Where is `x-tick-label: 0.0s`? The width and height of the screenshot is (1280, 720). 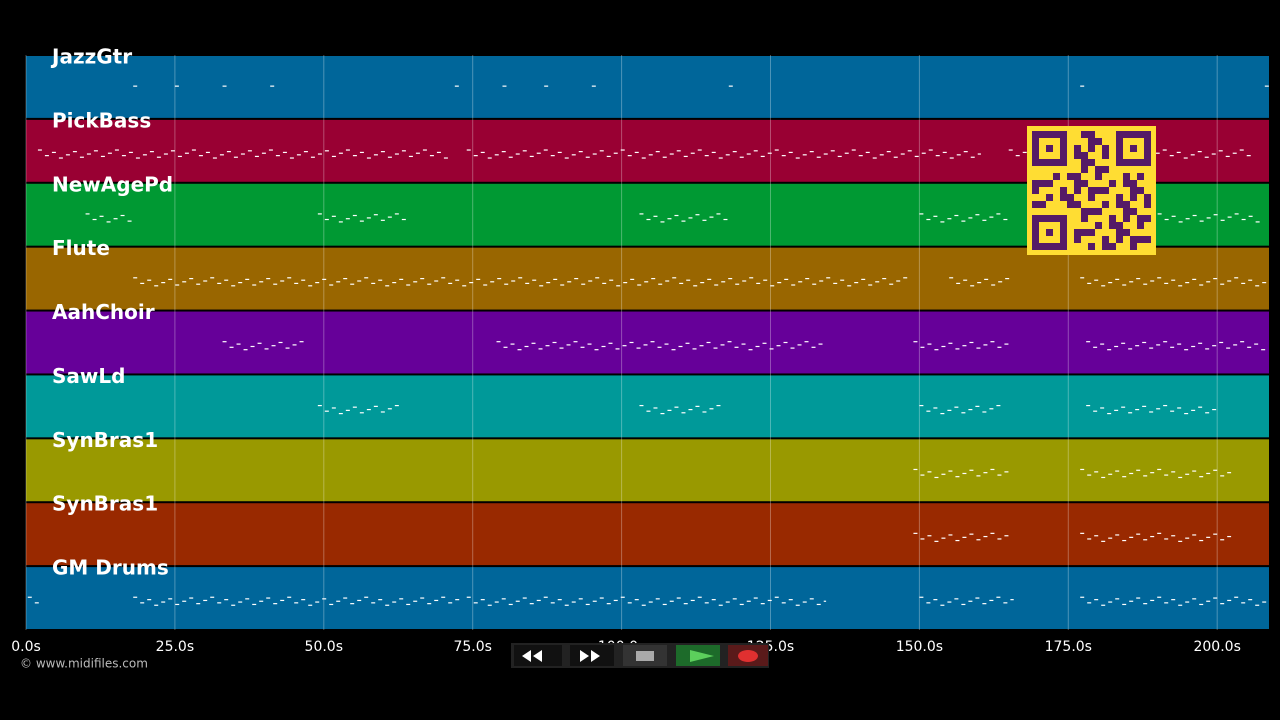
x-tick-label: 0.0s is located at coordinates (26, 647).